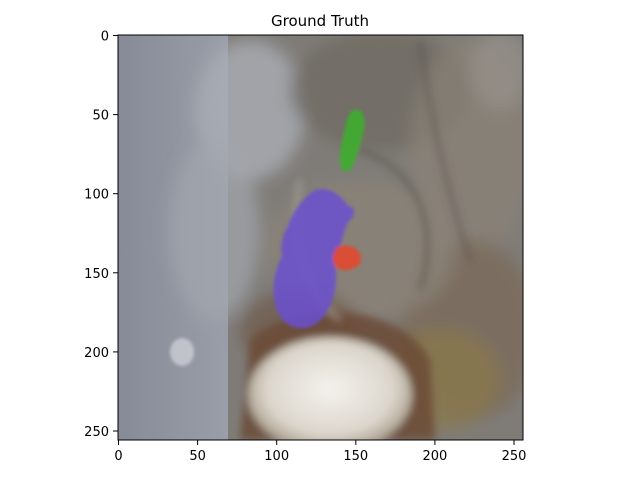  Describe the element at coordinates (101, 235) in the screenshot. I see `y-axis: 0 50 100 150 200 250` at that location.